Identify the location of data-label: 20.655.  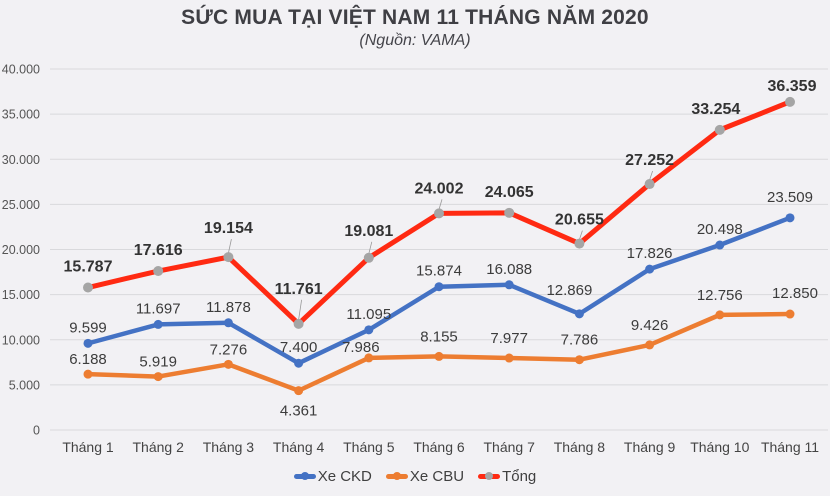
(579, 220).